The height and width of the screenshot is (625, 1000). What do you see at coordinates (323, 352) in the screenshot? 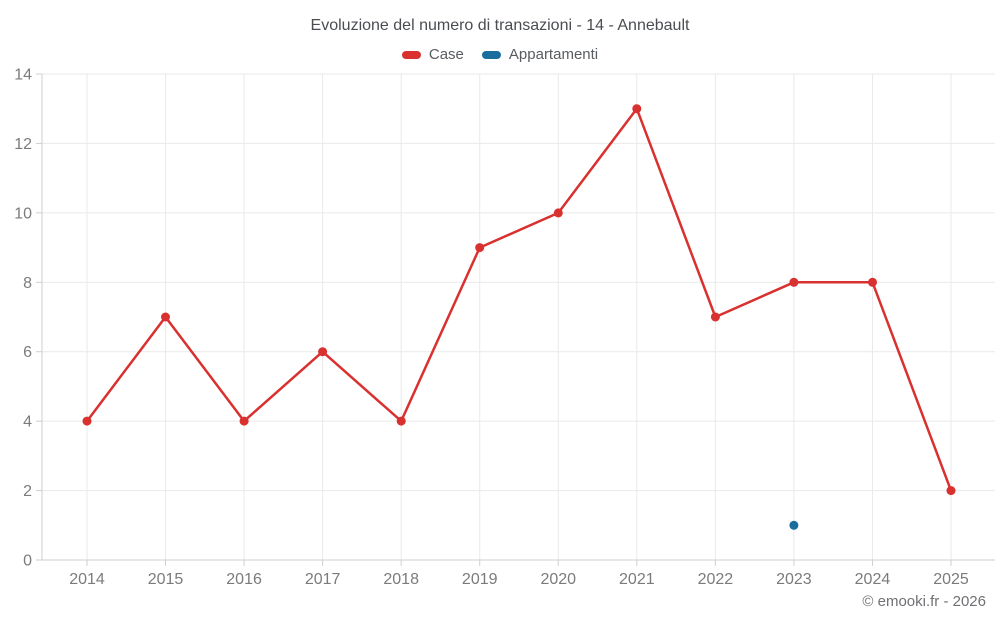
I see `data-point-case-2017` at bounding box center [323, 352].